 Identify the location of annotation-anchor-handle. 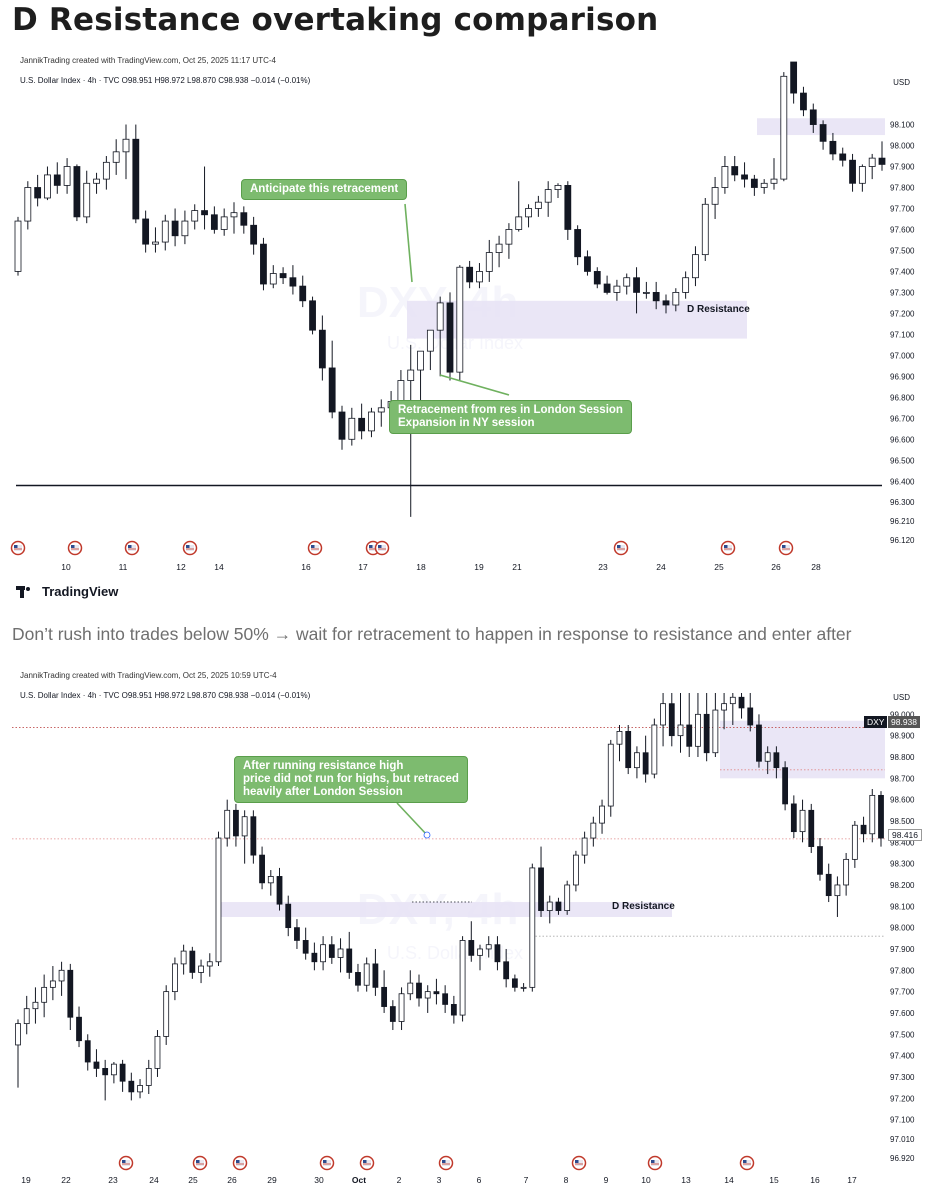
(427, 835).